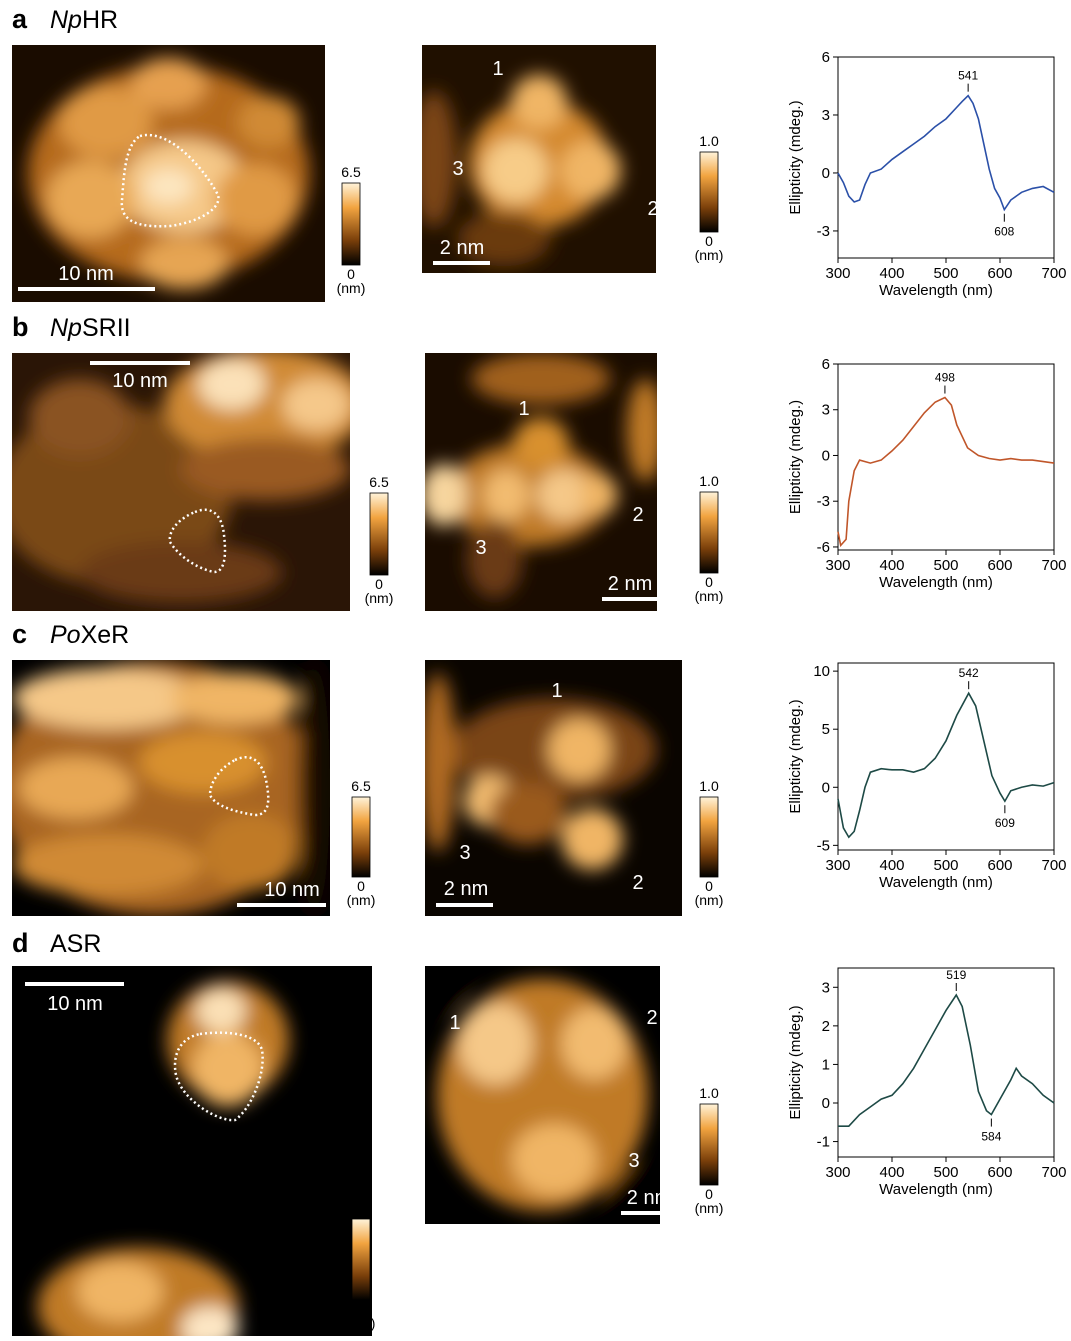 The height and width of the screenshot is (1341, 1071). What do you see at coordinates (826, 57) in the screenshot?
I see `y-tick-label: 6` at bounding box center [826, 57].